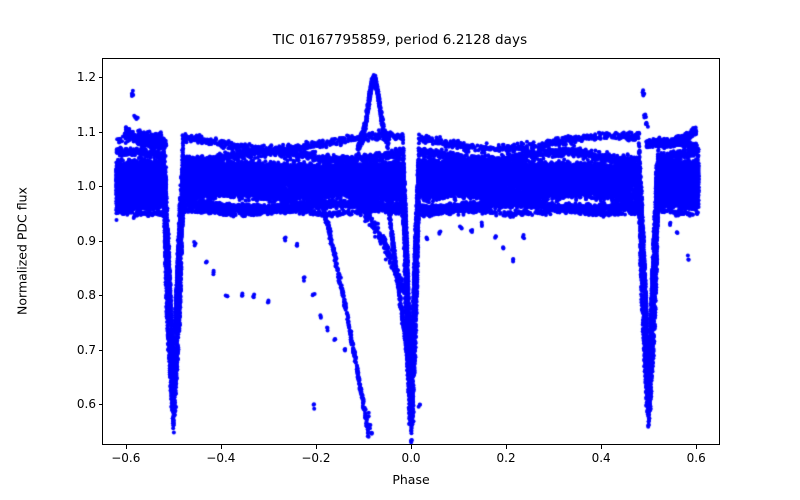 The image size is (800, 500). What do you see at coordinates (22, 251) in the screenshot?
I see `y-axis-label: Normalized PDC flux` at bounding box center [22, 251].